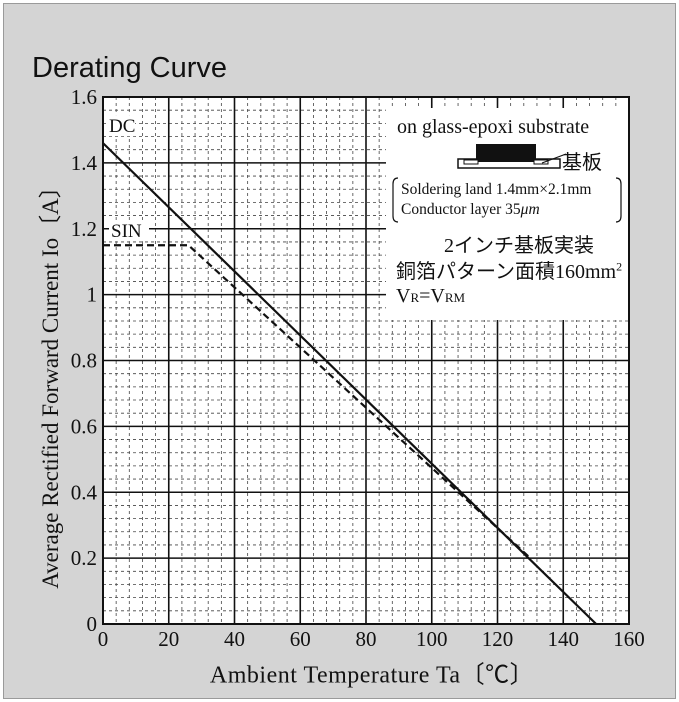 This screenshot has height=702, width=679. I want to click on conductor-layer-text: Conductor layer 35μm, so click(470, 209).